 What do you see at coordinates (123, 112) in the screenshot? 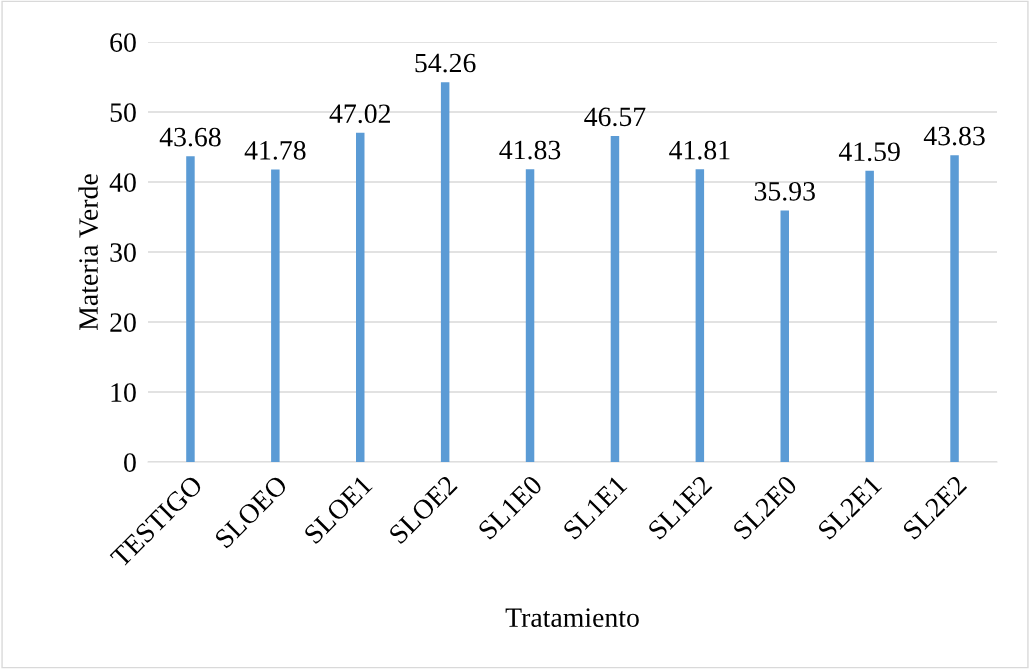
I see `y-tick-label: 50` at bounding box center [123, 112].